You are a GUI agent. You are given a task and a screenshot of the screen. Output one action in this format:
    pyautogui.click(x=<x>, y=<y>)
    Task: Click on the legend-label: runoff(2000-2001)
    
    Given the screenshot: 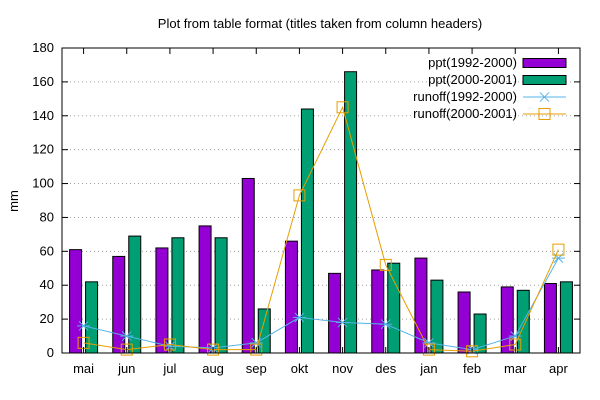 What is the action you would take?
    pyautogui.click(x=465, y=113)
    